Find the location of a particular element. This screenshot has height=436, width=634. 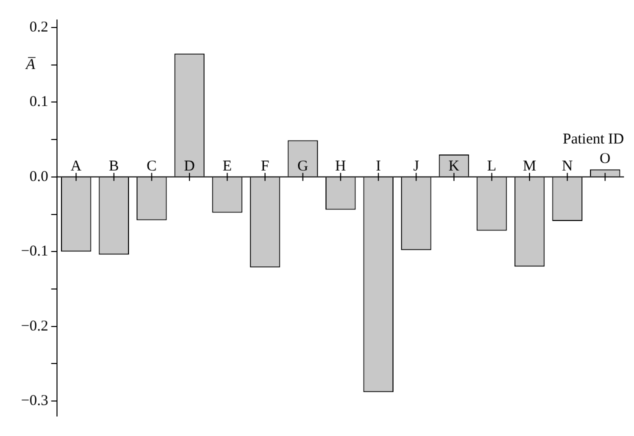

x-axis-title: Patient ID is located at coordinates (593, 139).